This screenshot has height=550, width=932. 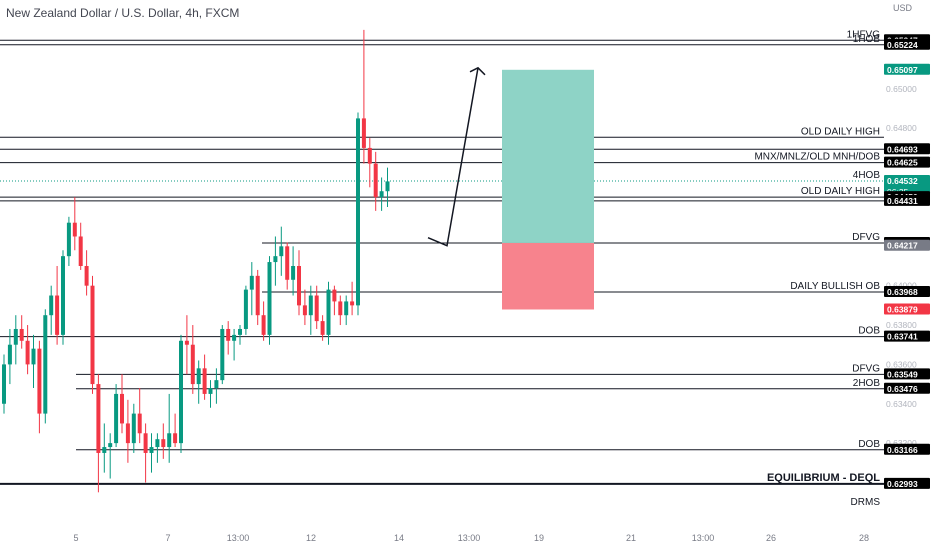 I want to click on level-label: 4HOB, so click(x=867, y=175).